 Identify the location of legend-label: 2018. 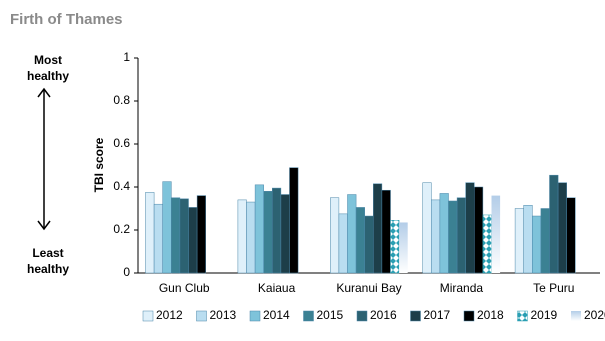
(490, 315).